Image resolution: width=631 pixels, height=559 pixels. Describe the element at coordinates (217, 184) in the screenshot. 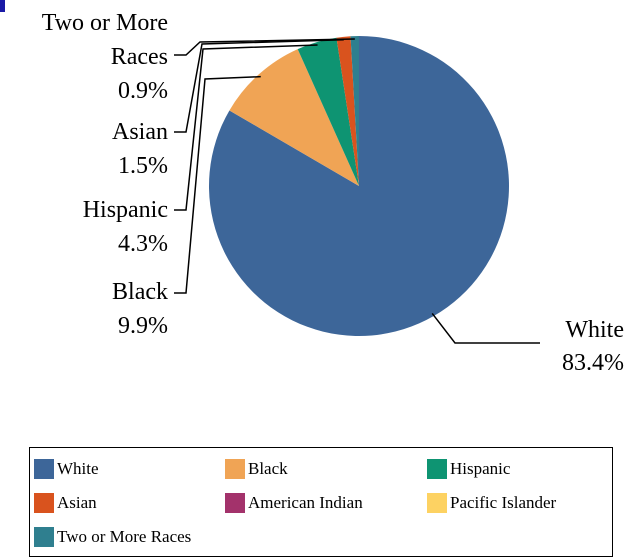

I see `leader-line-black` at that location.